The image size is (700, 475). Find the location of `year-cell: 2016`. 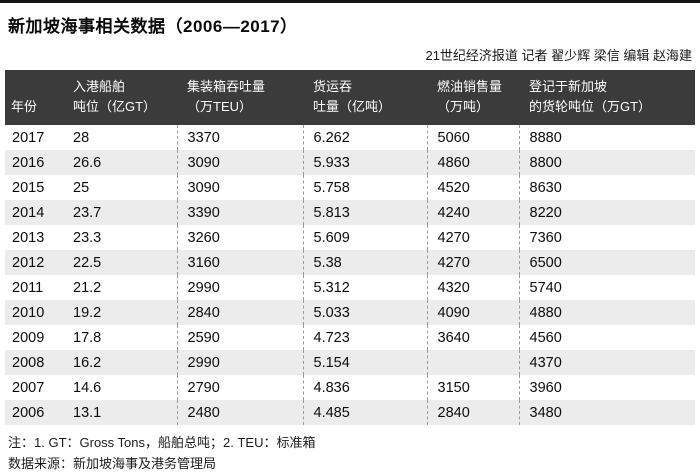

year-cell: 2016 is located at coordinates (28, 162).